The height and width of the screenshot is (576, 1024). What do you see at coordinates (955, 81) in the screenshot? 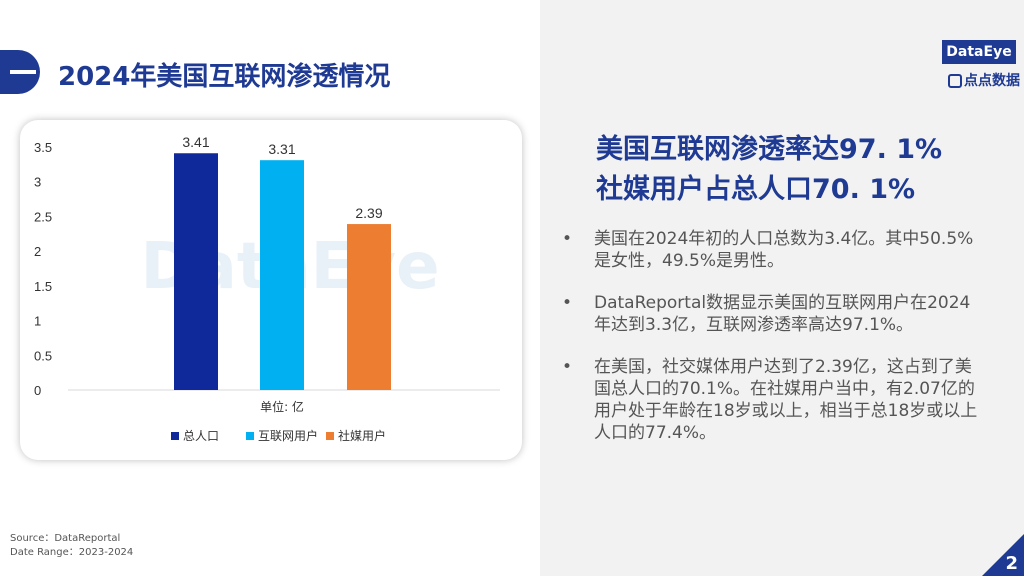
I see `logo-d-icon` at bounding box center [955, 81].